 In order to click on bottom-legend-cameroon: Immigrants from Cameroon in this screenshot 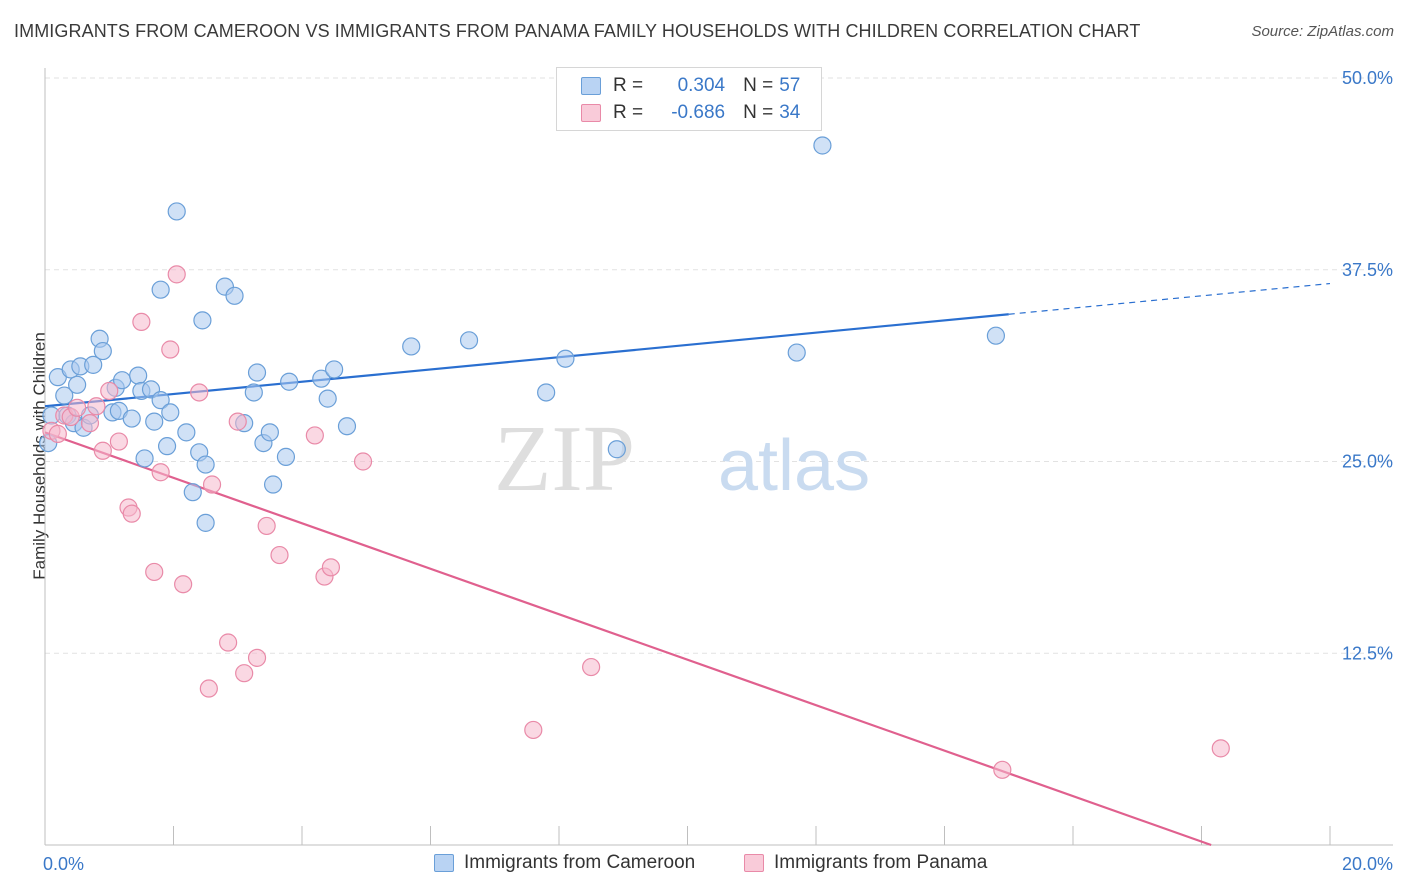, I will do `click(564, 863)`.